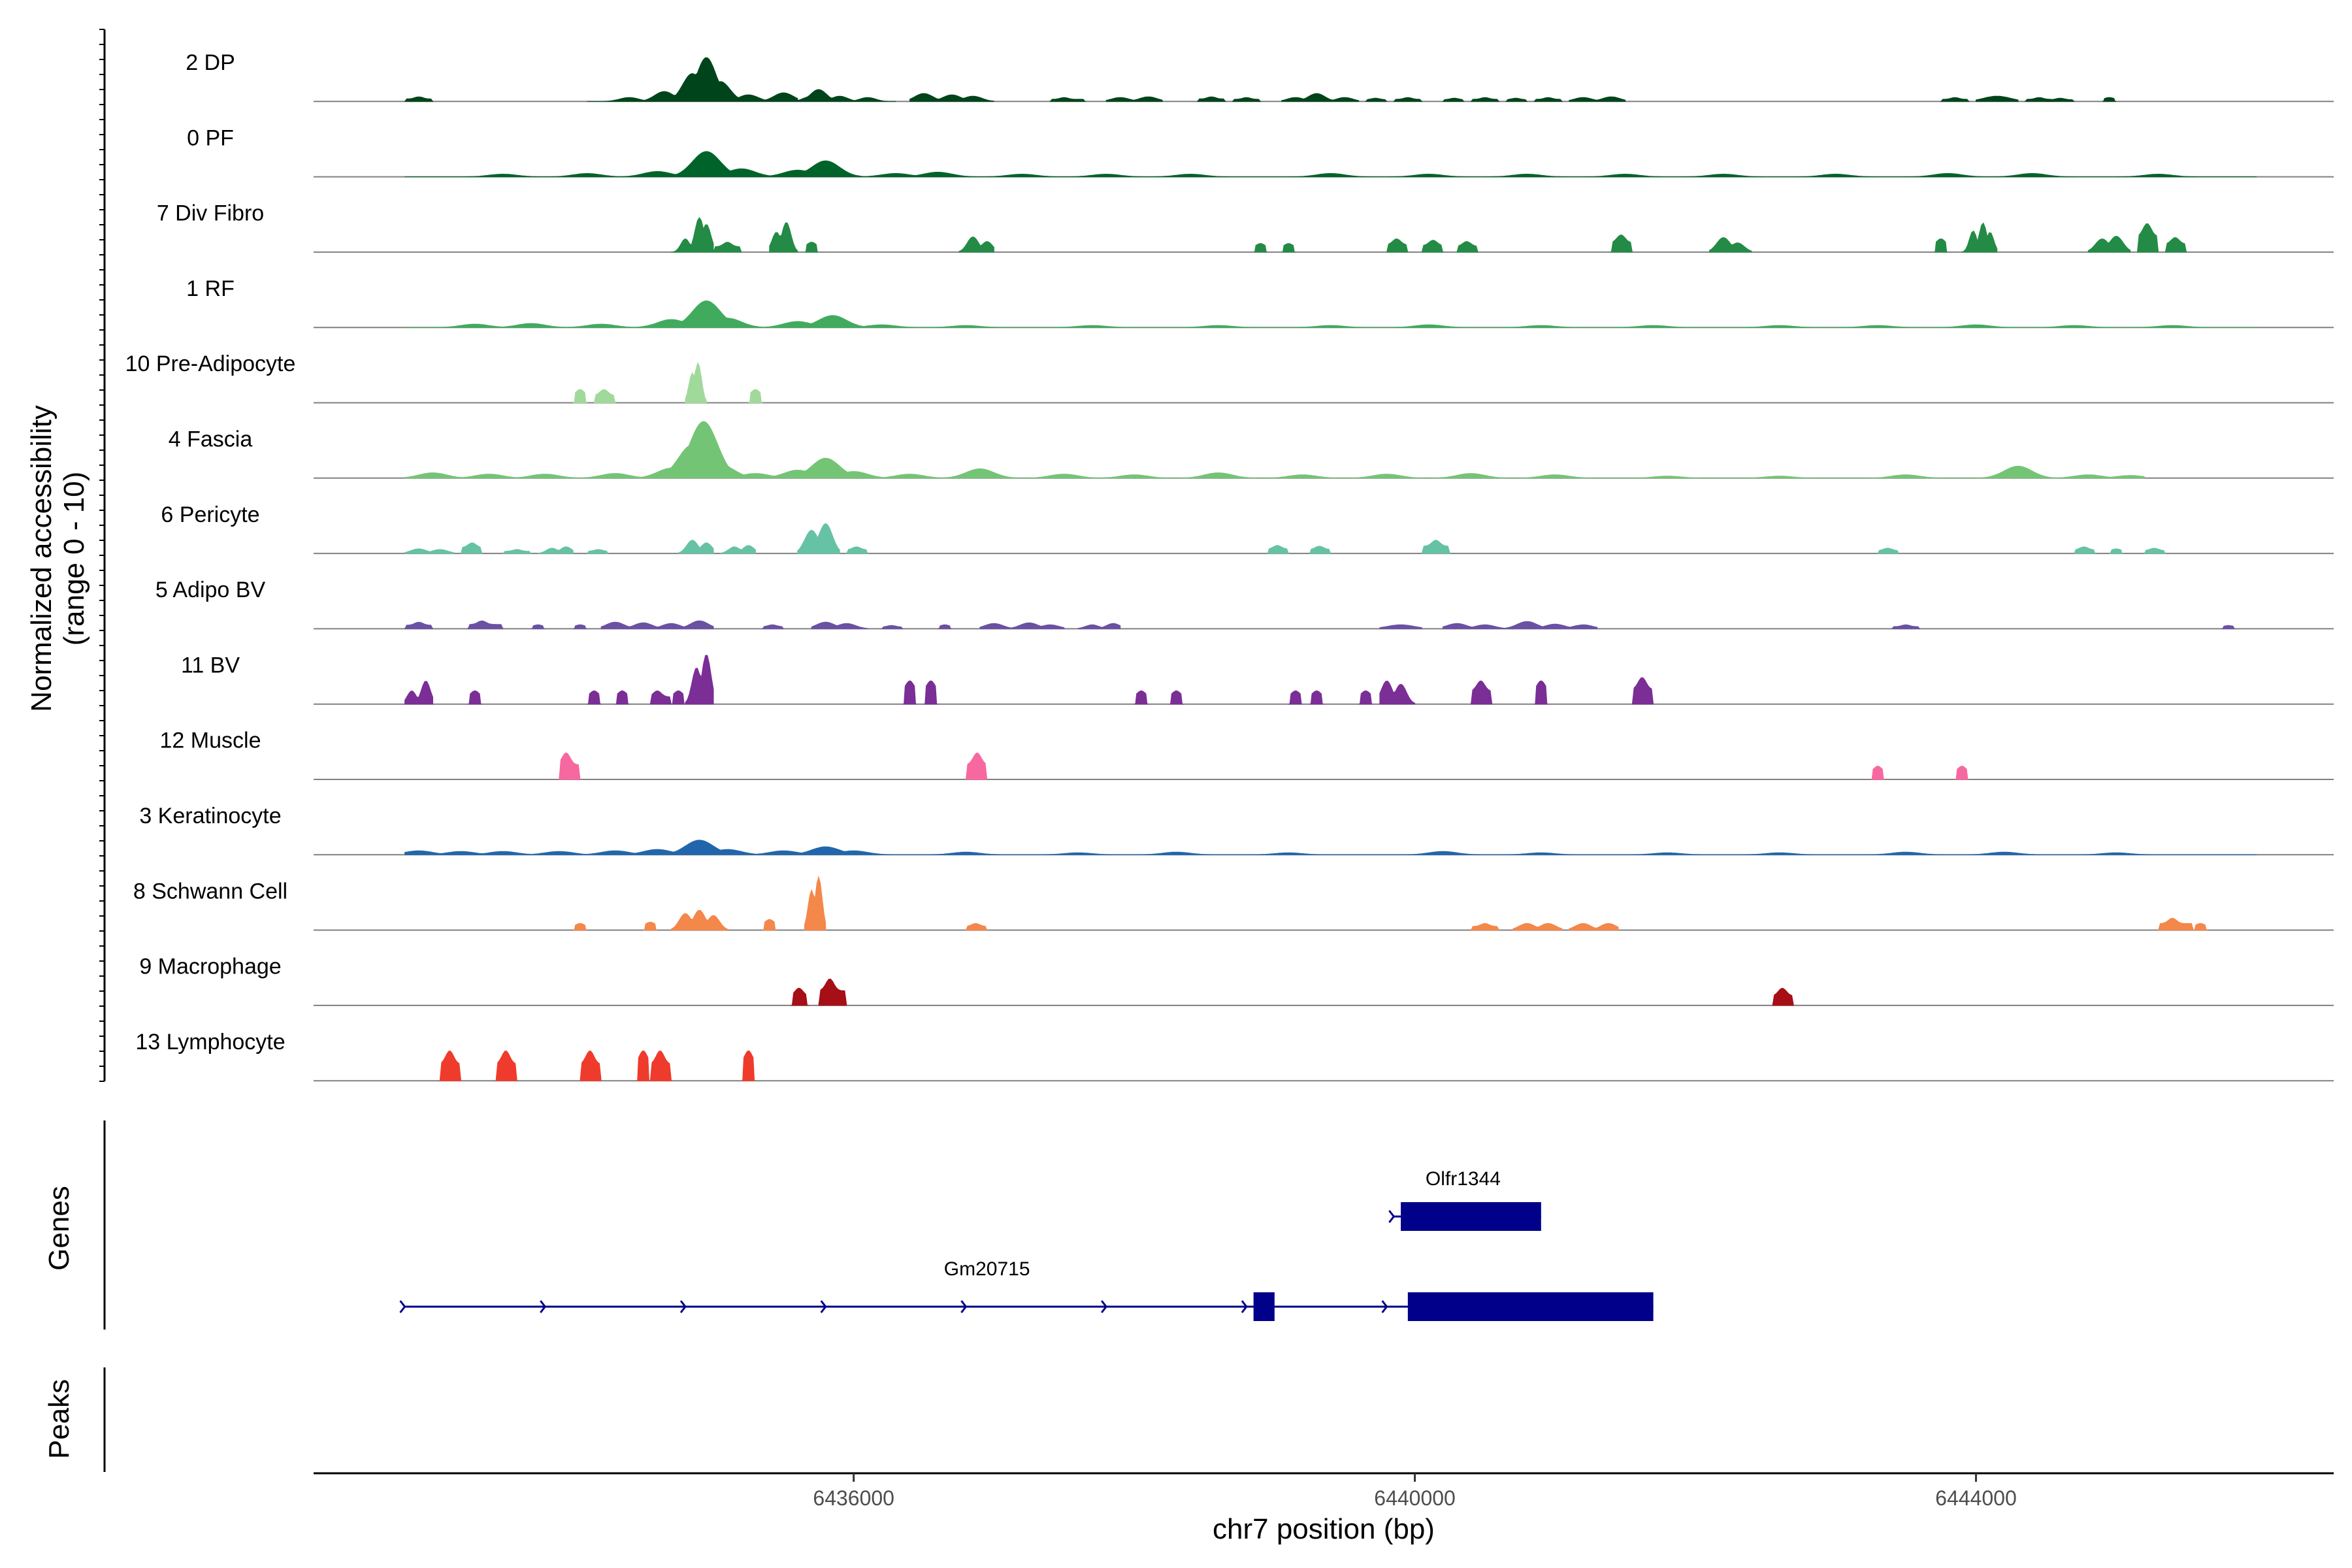 The width and height of the screenshot is (2352, 1568). What do you see at coordinates (210, 740) in the screenshot?
I see `track-label: 12 Muscle` at bounding box center [210, 740].